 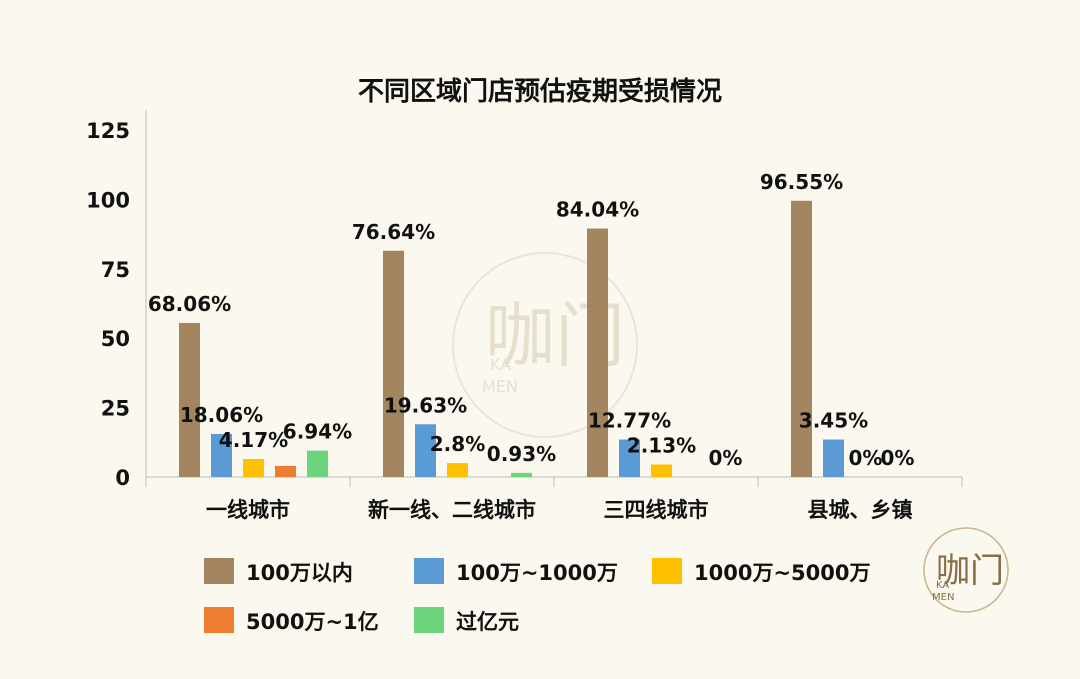 What do you see at coordinates (189, 304) in the screenshot?
I see `data-label: 68.06%` at bounding box center [189, 304].